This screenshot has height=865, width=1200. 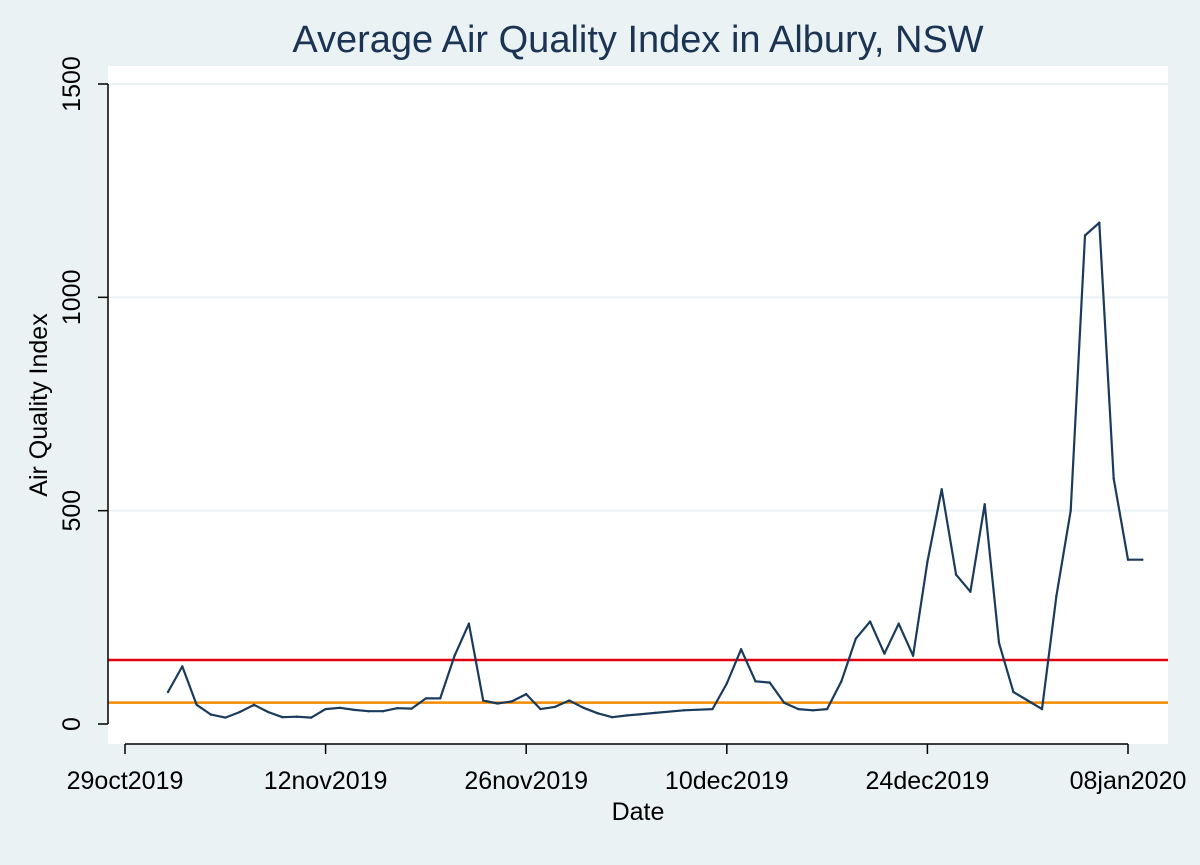 I want to click on x-tick-label: 08jan2020, so click(x=1128, y=781).